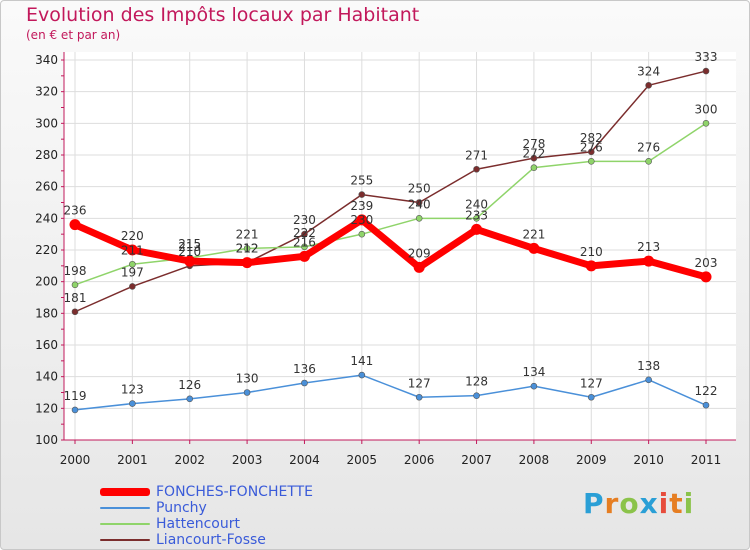 The width and height of the screenshot is (750, 550). I want to click on y-tick-label: 340, so click(46, 60).